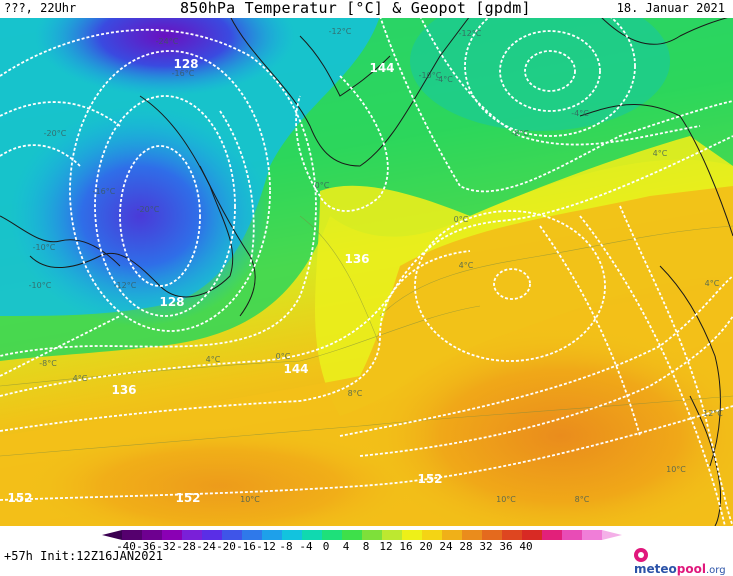 This screenshot has width=733, height=576. What do you see at coordinates (140, 216) in the screenshot?
I see `cold-core-west` at bounding box center [140, 216].